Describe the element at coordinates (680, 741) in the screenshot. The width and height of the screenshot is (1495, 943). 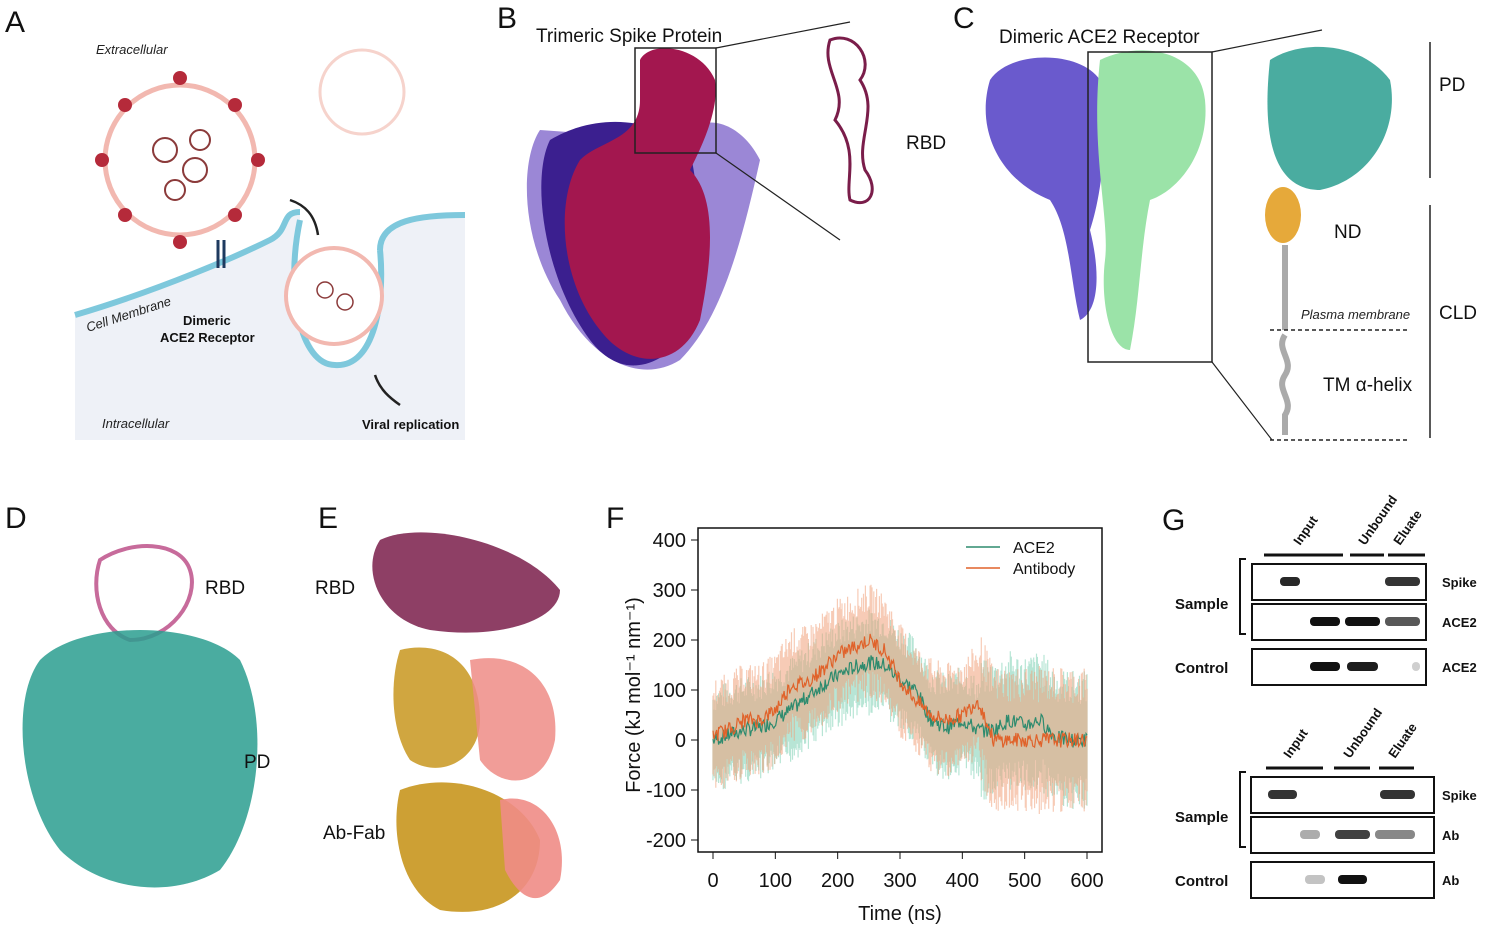
I see `y-tick-label: 0` at that location.